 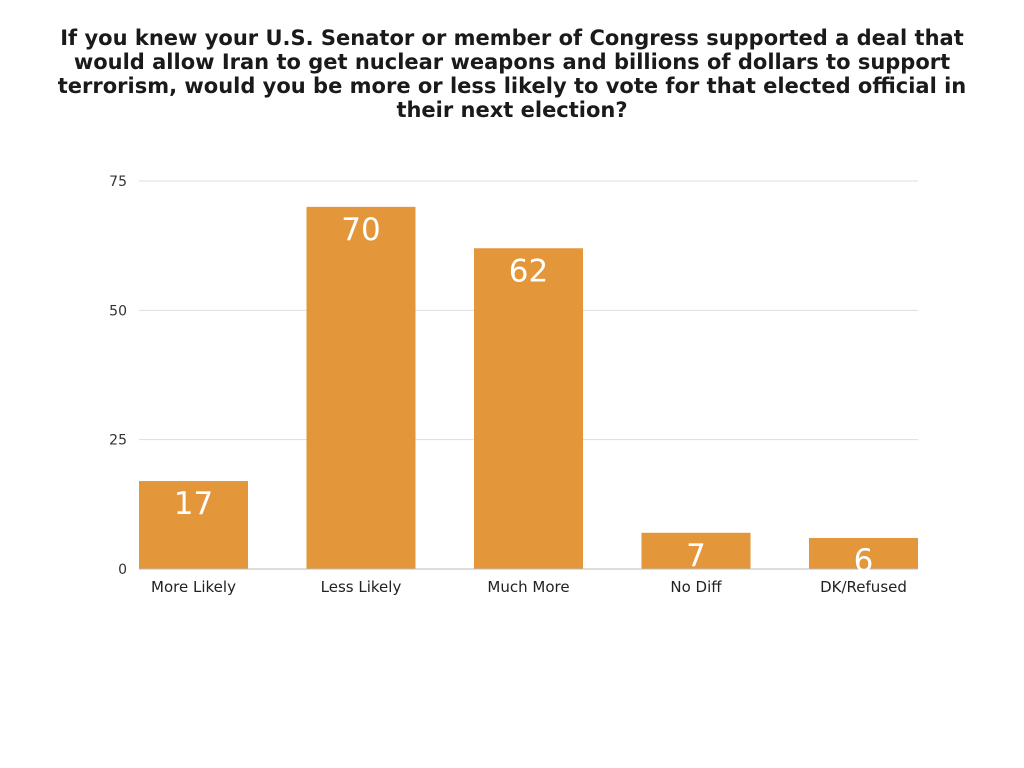 I want to click on x-category-label: No Diff, so click(x=696, y=587).